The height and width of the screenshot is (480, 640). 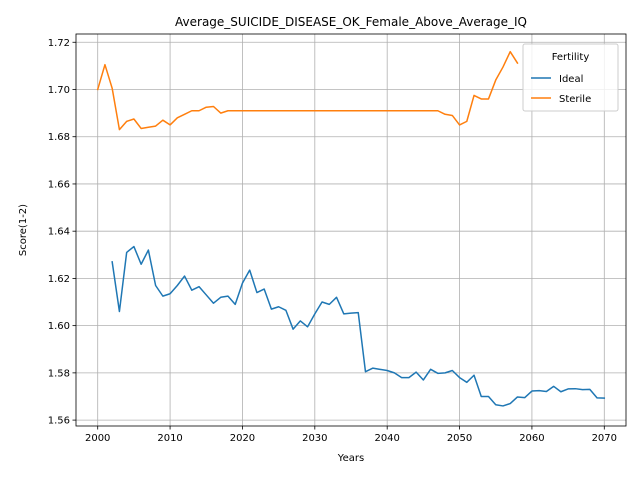 I want to click on x-axis-label: Years, so click(x=350, y=458).